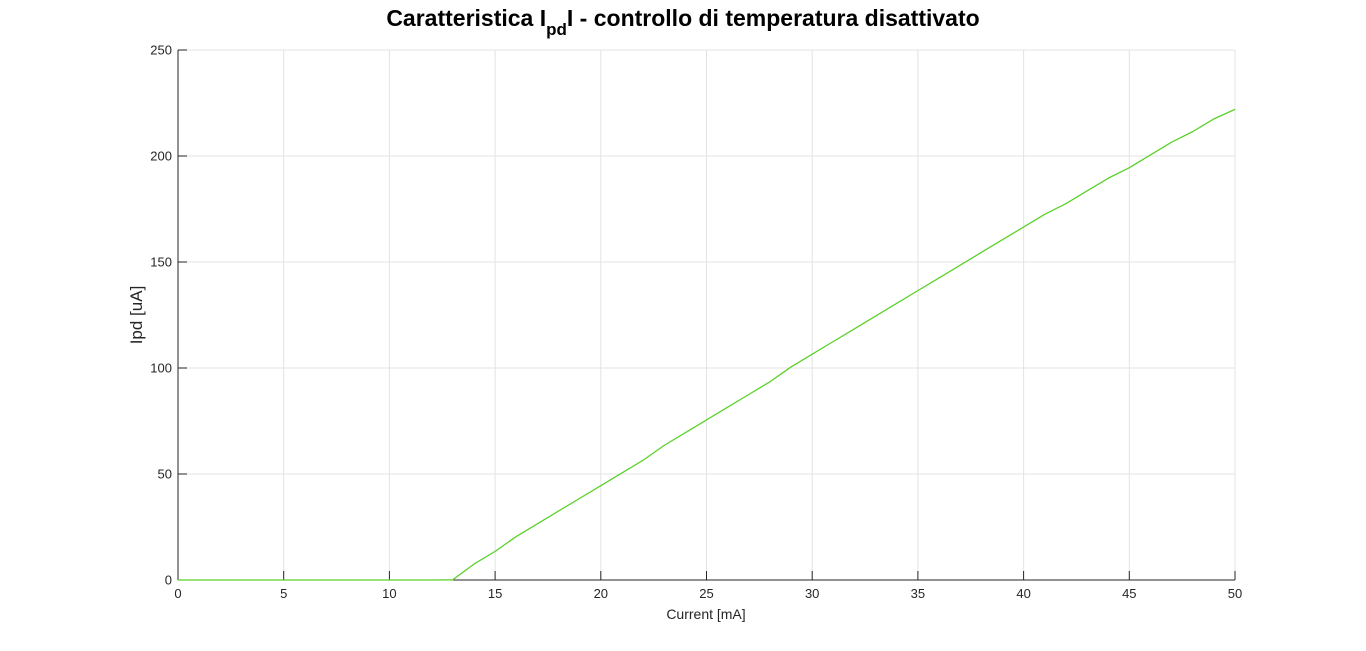 The width and height of the screenshot is (1366, 651). Describe the element at coordinates (161, 50) in the screenshot. I see `y-tick-label: 250` at that location.